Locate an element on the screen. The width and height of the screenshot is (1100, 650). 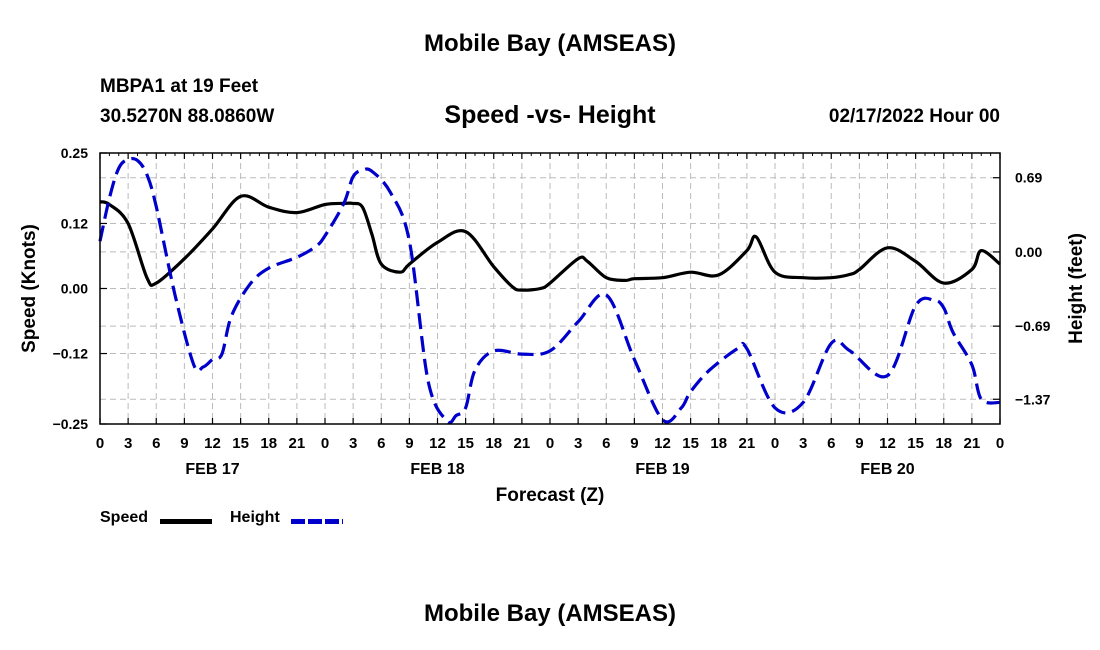
y2-tick-label: −0.69 is located at coordinates (1033, 326).